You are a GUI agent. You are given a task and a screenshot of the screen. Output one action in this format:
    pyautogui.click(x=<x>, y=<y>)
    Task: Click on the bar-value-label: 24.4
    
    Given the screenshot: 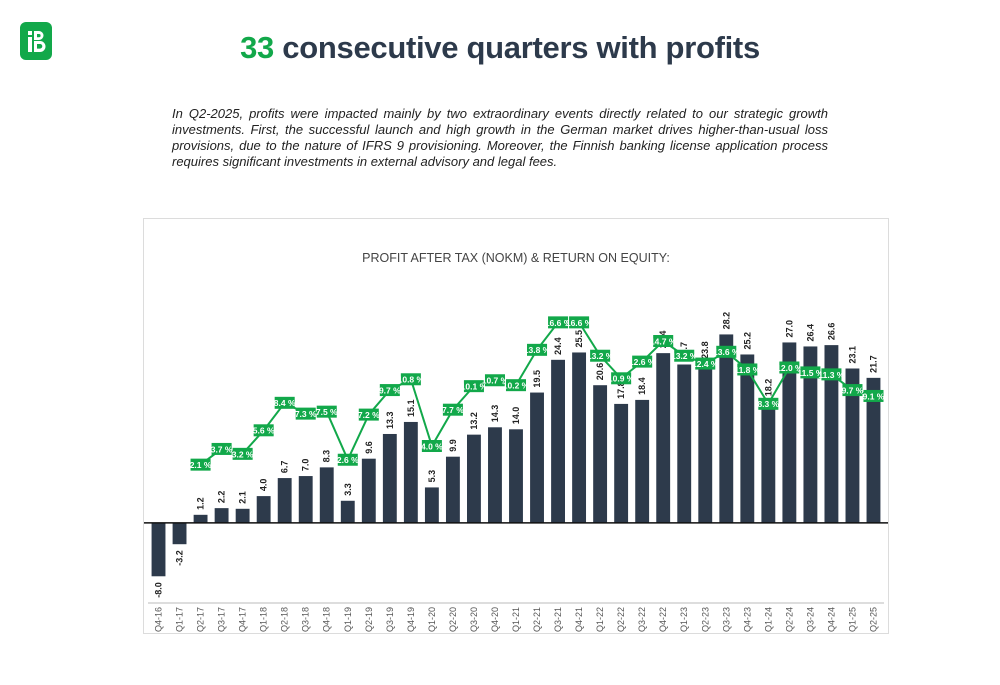 What is the action you would take?
    pyautogui.click(x=558, y=346)
    